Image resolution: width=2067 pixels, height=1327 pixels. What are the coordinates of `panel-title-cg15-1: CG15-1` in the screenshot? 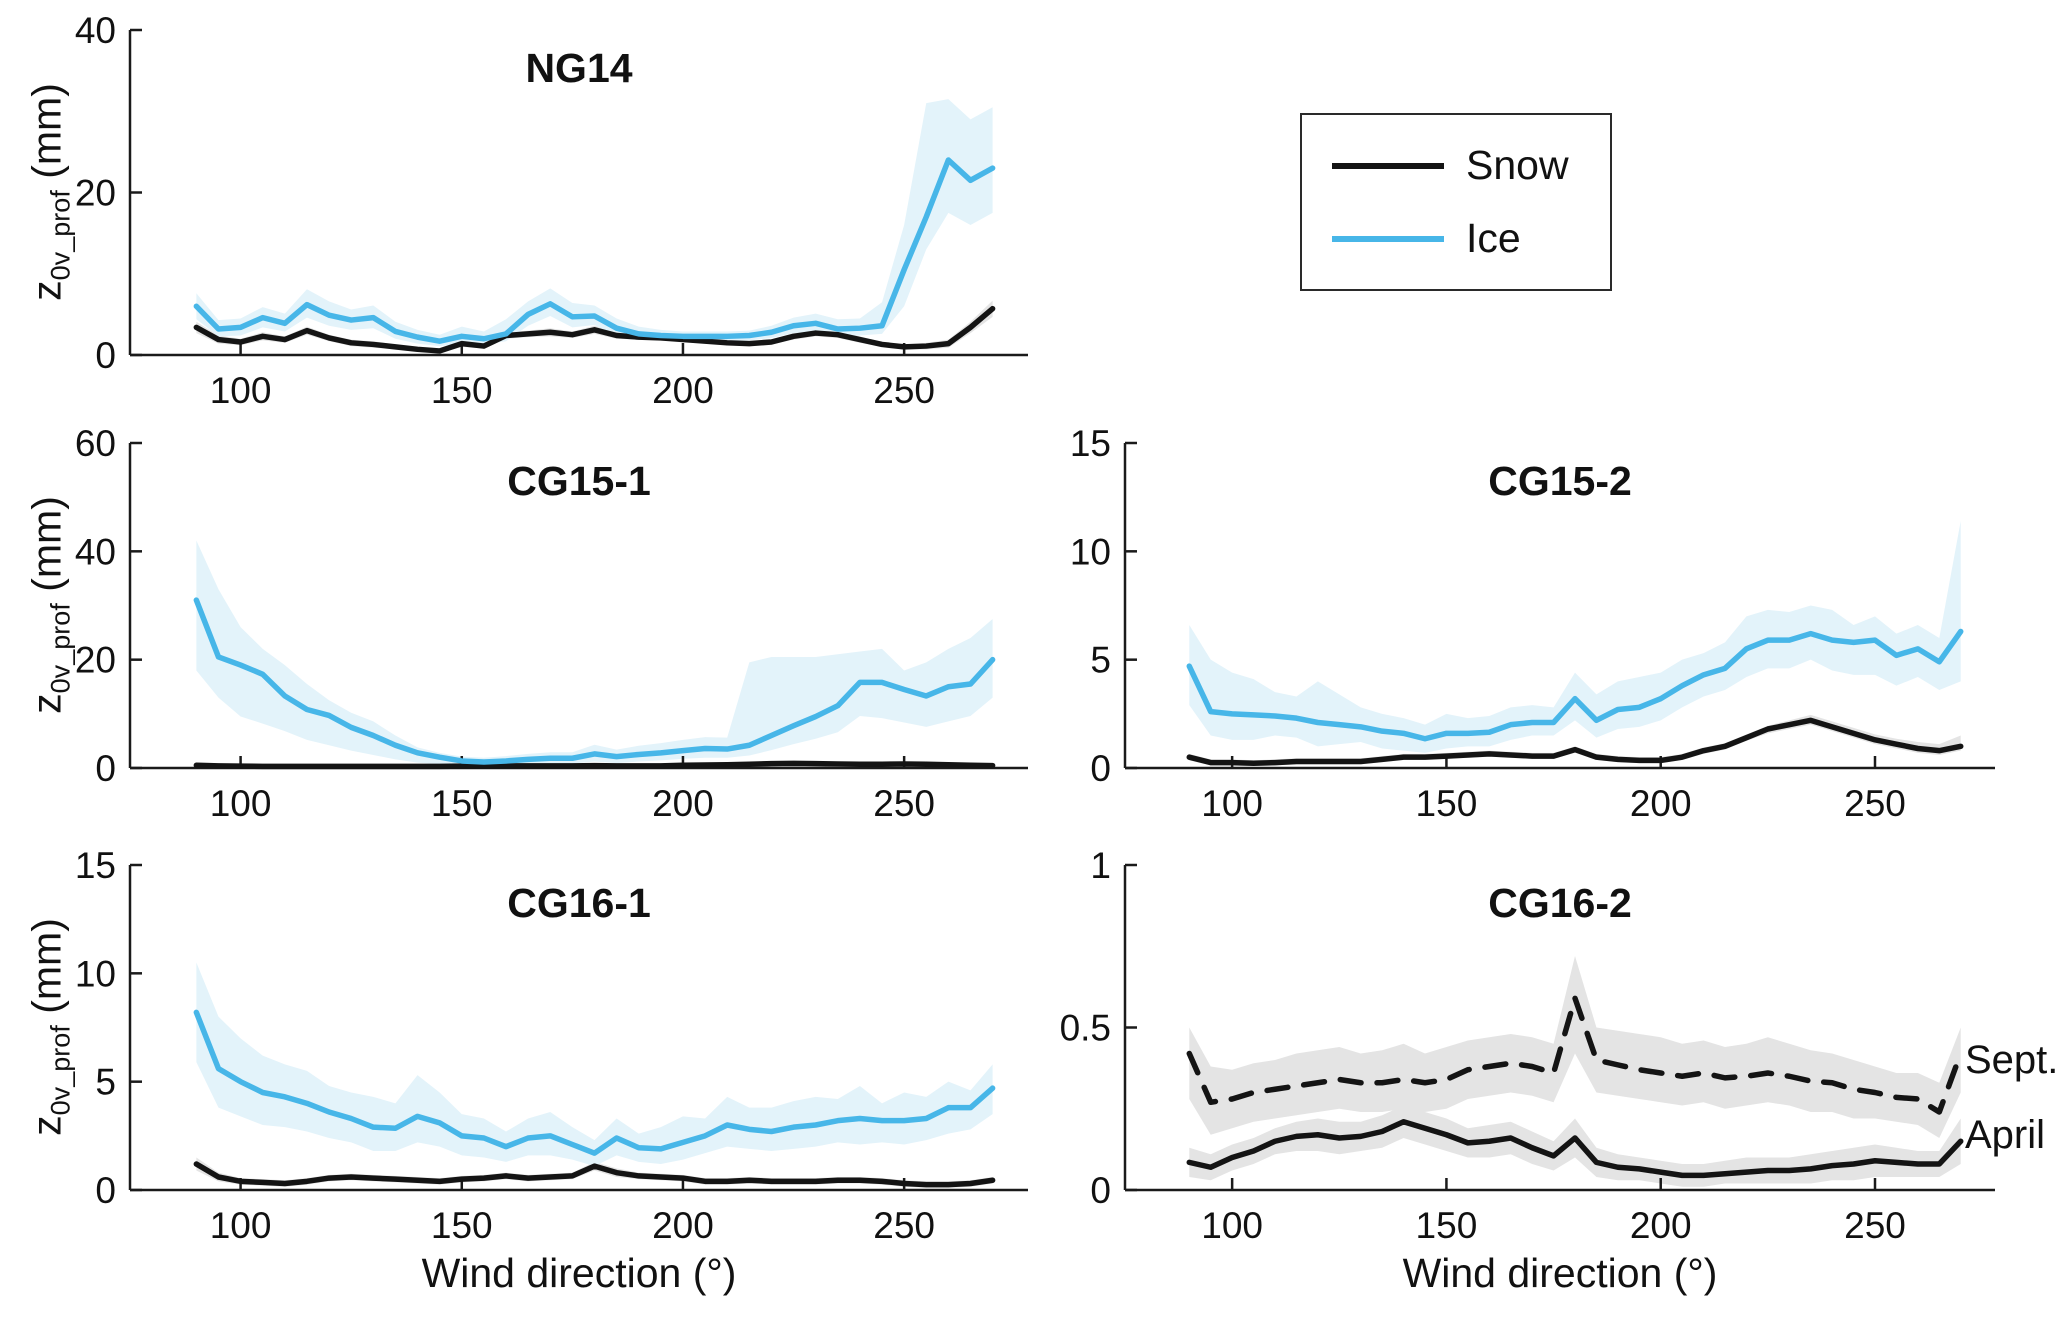 It's located at (579, 481).